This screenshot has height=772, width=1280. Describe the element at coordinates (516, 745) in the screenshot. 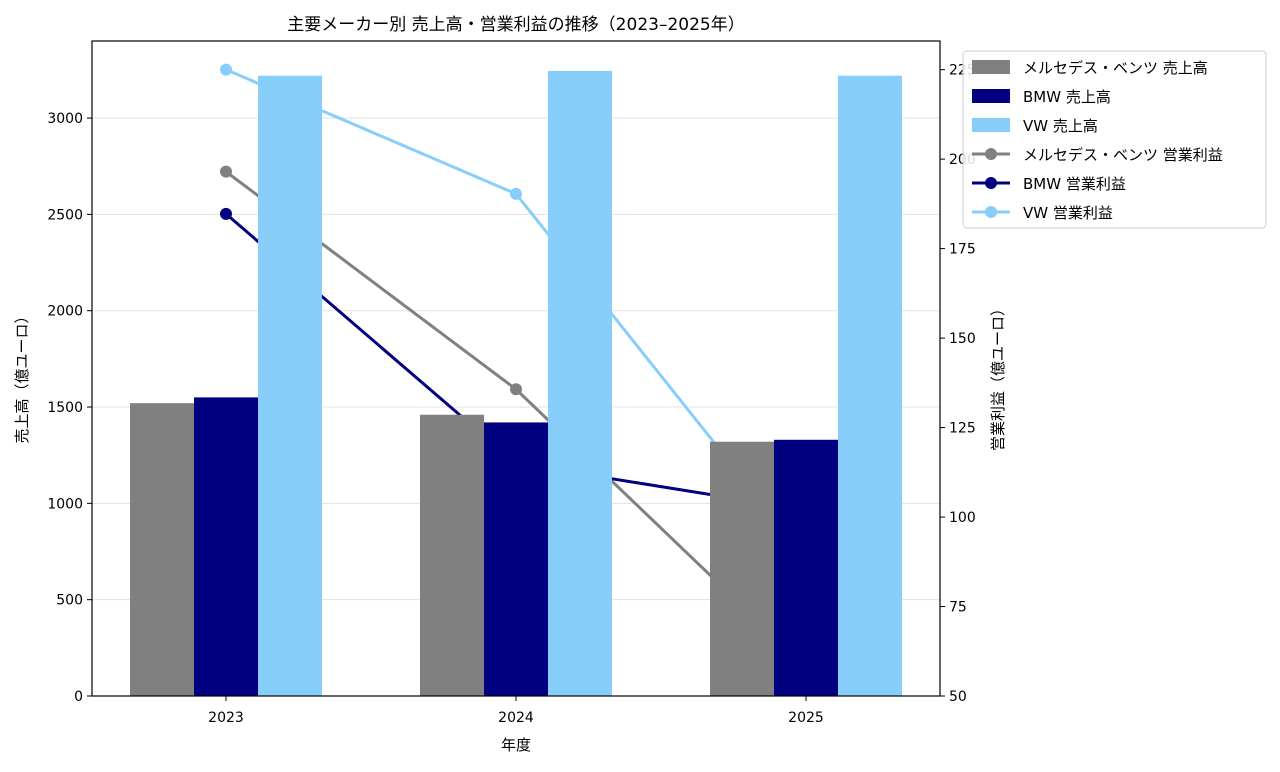

I see `x-axis-label: 年度` at that location.